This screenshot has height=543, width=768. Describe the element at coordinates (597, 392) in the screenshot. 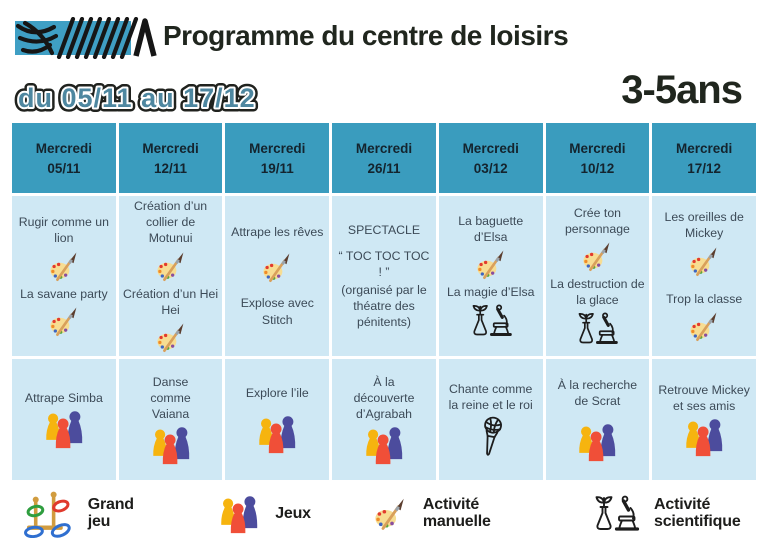

I see `activity-text: À la recherche de Scrat` at that location.